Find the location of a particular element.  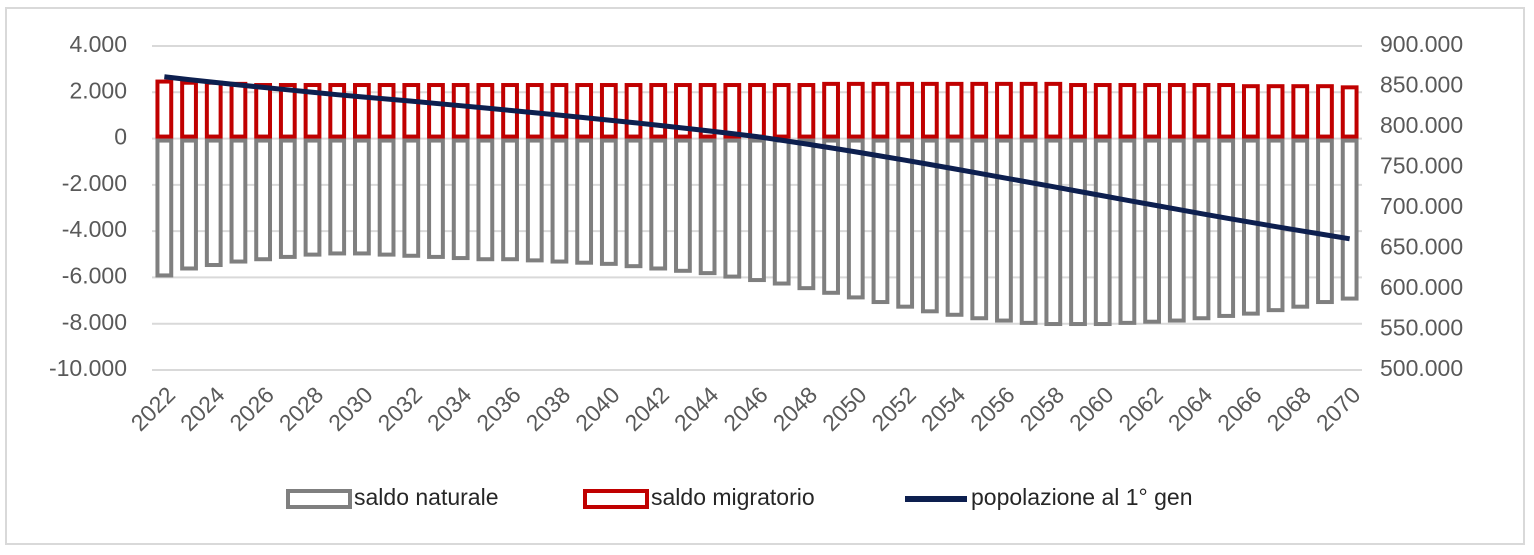

y-tick-label: 4.000 is located at coordinates (98, 44).